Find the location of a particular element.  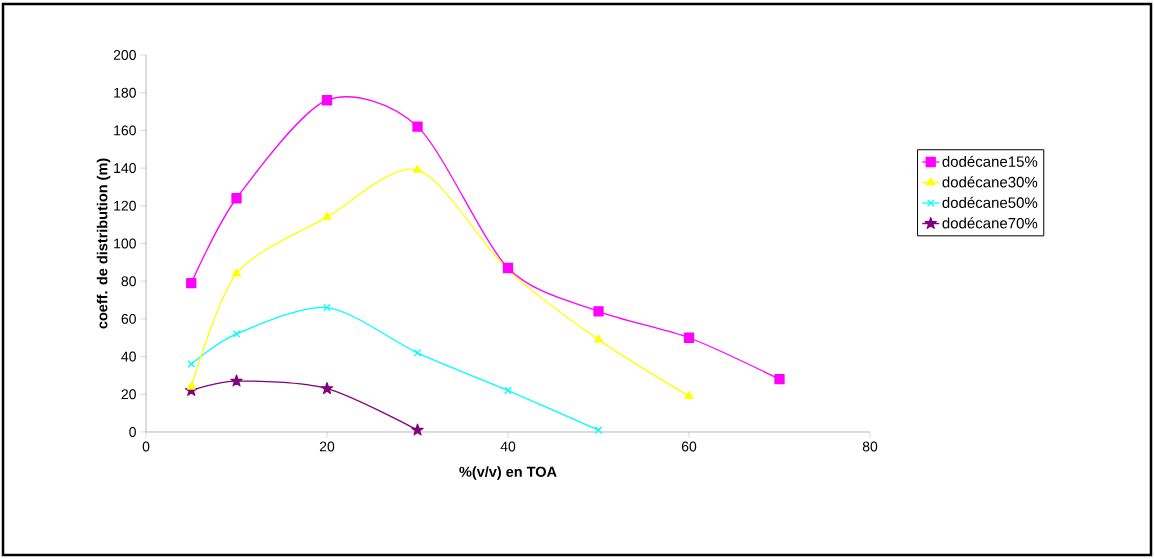

y-tick-label: 160 is located at coordinates (125, 130).